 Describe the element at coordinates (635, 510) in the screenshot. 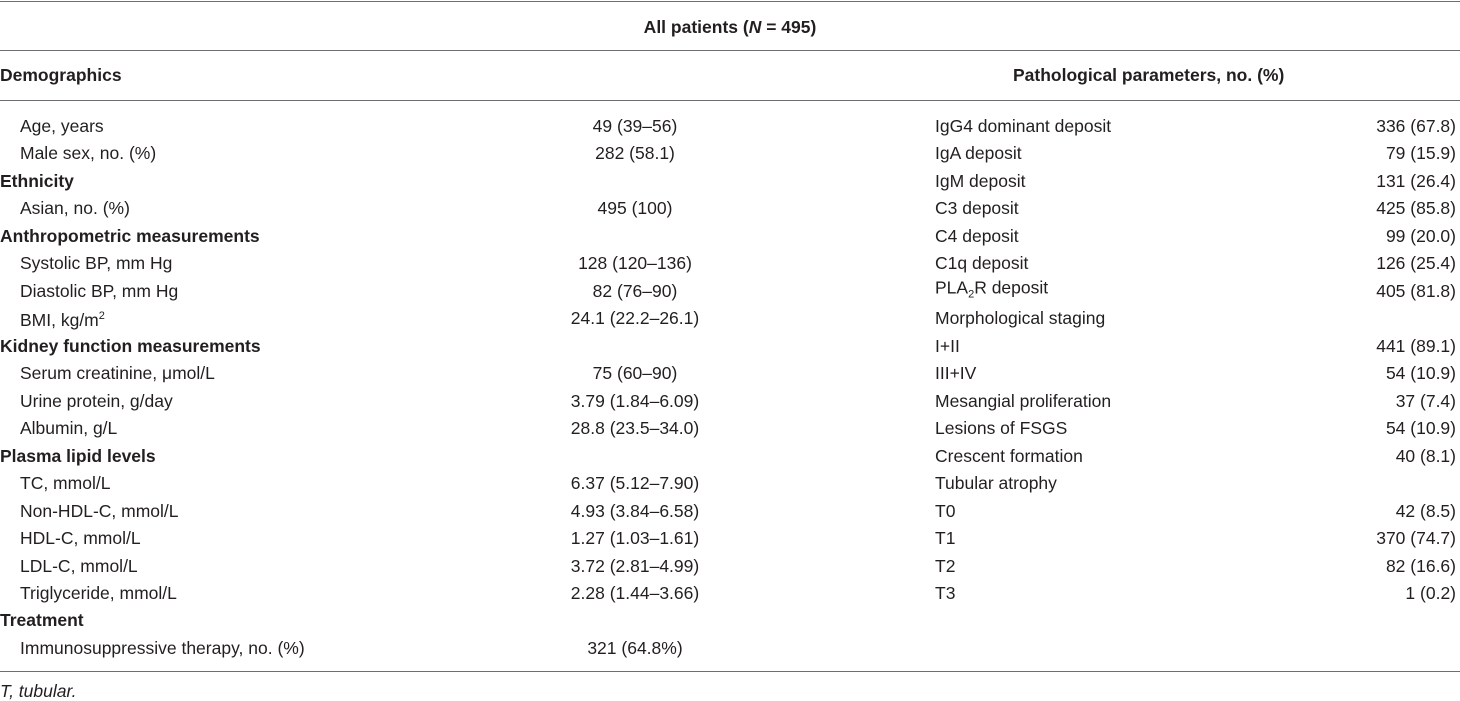

I see `row-value: 4.93 (3.84–6.58)` at that location.